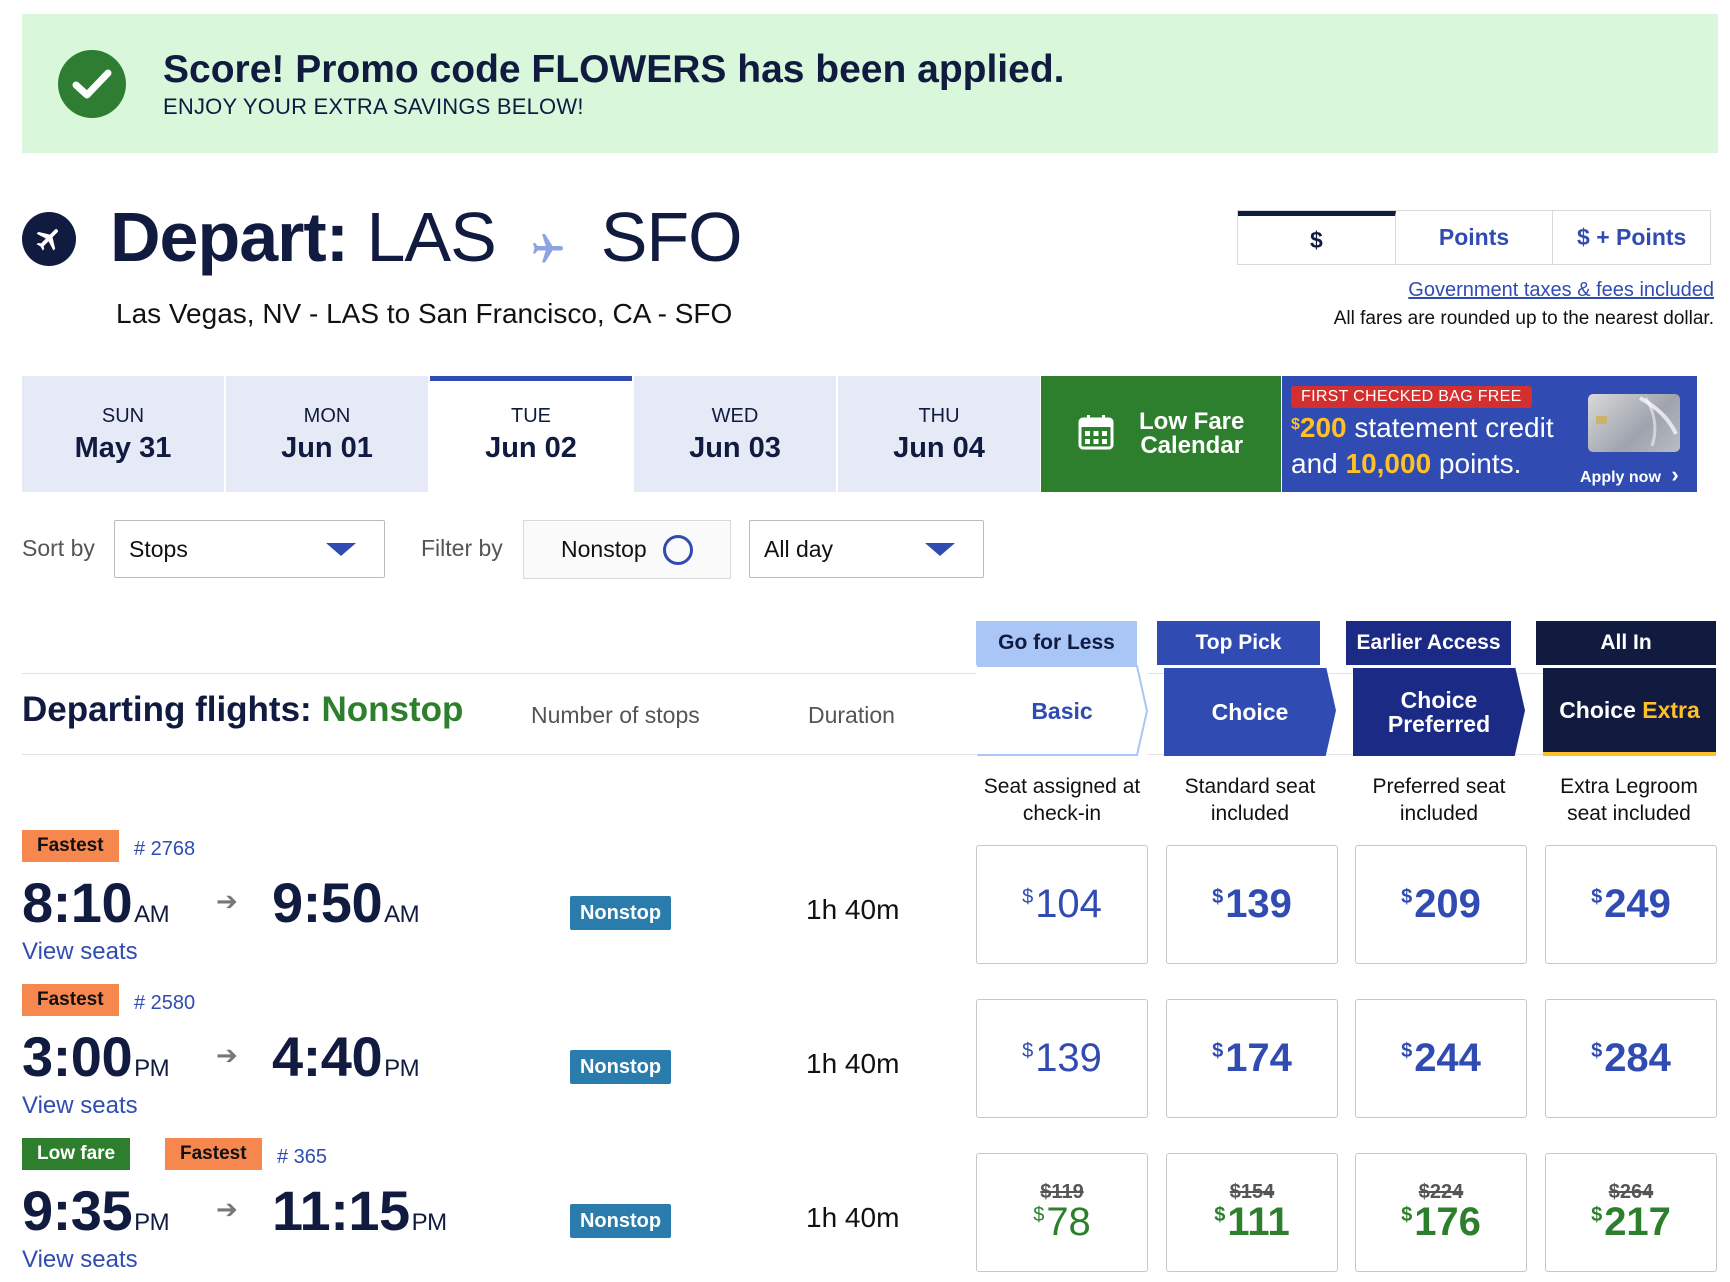 Image resolution: width=1730 pixels, height=1282 pixels. I want to click on sort-value: Stops, so click(158, 548).